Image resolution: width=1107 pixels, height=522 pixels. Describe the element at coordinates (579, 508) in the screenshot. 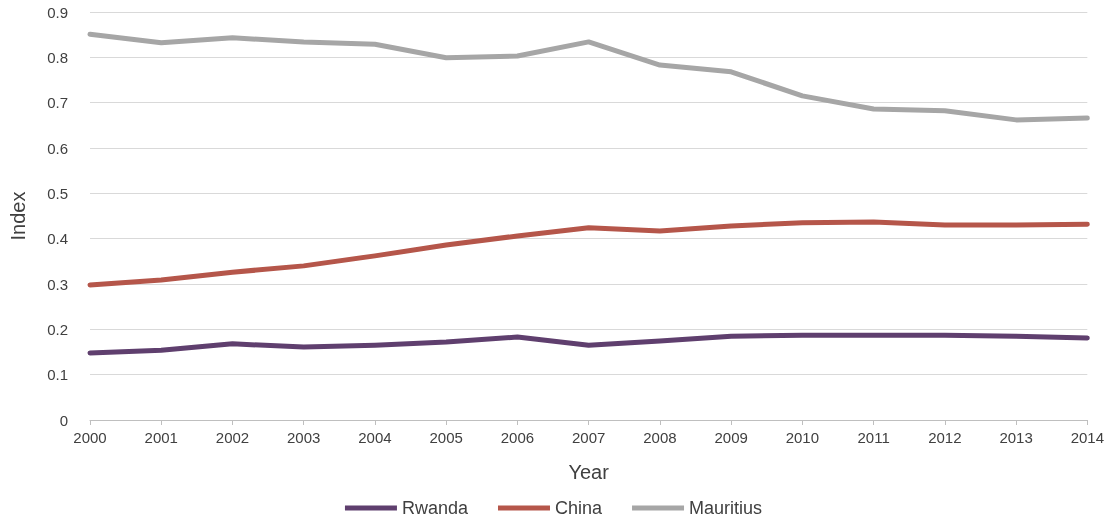

I see `legend-label: China` at that location.